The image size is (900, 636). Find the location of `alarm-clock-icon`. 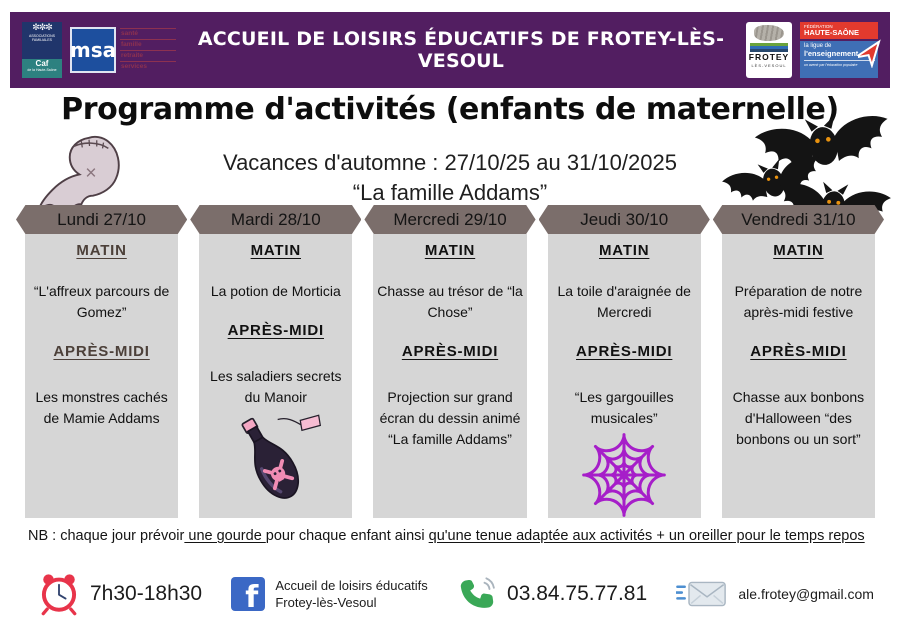

alarm-clock-icon is located at coordinates (59, 595).